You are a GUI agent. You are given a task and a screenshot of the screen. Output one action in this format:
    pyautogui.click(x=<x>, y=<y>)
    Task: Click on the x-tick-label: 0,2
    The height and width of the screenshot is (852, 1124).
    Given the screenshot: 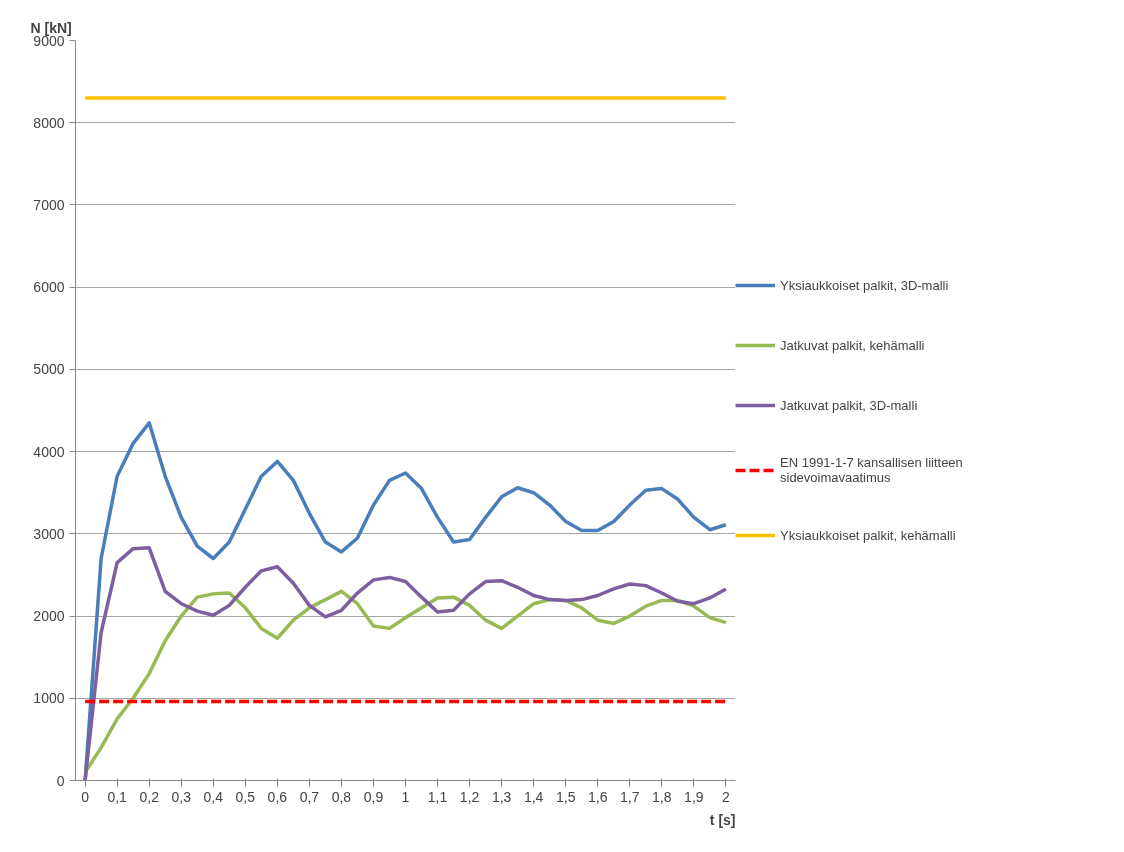 What is the action you would take?
    pyautogui.click(x=149, y=796)
    